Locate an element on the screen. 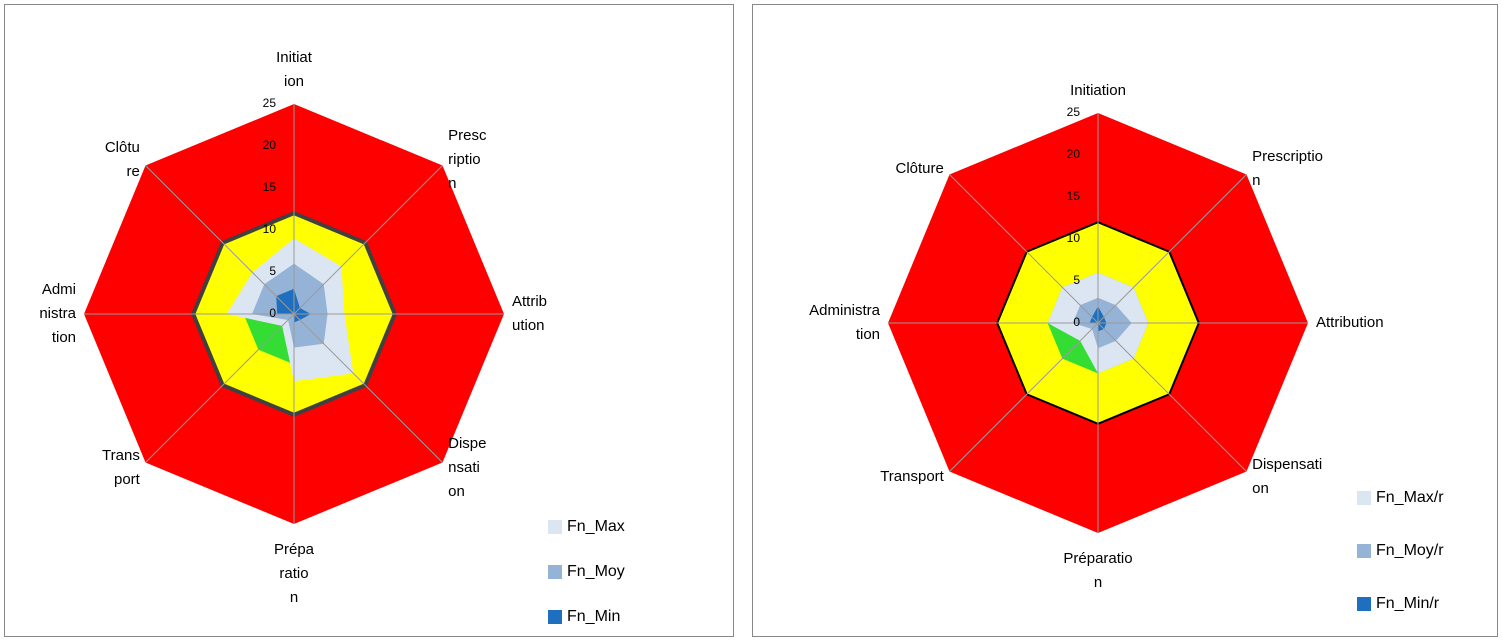 This screenshot has height=641, width=1502. category-label: Attribution is located at coordinates (1350, 322).